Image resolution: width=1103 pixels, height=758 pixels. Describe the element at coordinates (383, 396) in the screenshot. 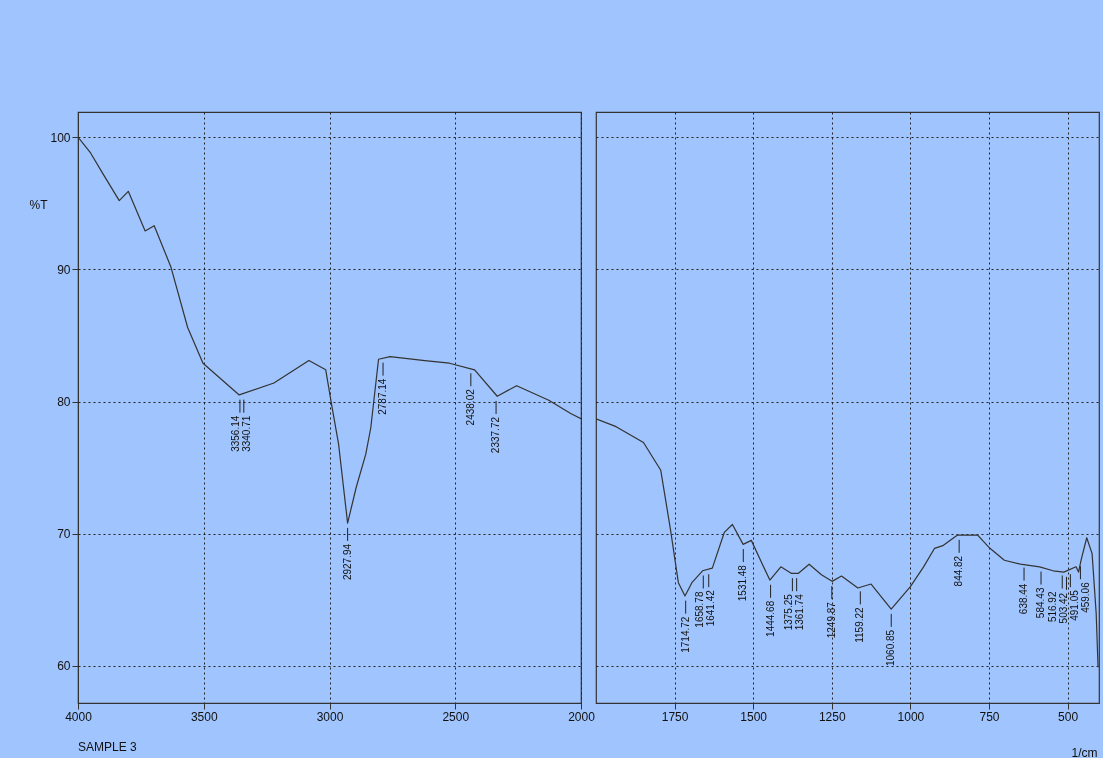

I see `annotation: 2787.14` at that location.